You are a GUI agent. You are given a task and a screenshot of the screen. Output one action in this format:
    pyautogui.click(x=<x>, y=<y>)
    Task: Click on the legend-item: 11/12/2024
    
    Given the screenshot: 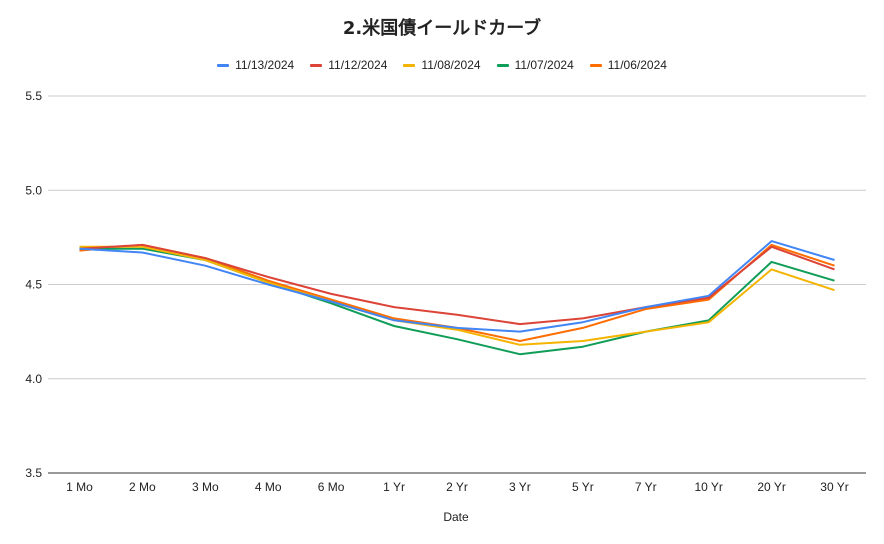 What is the action you would take?
    pyautogui.click(x=348, y=65)
    